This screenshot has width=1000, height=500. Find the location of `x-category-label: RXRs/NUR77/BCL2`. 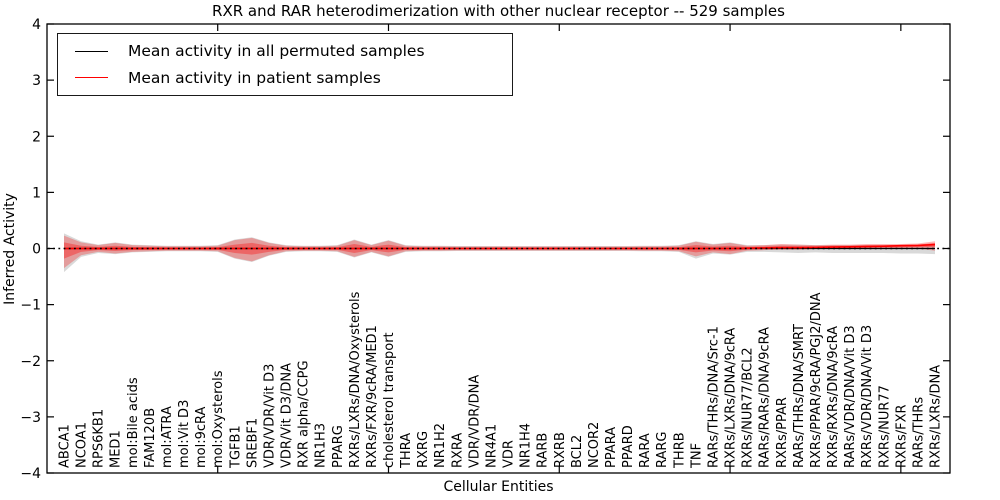

x-category-label: RXRs/NUR77/BCL2 is located at coordinates (748, 407).